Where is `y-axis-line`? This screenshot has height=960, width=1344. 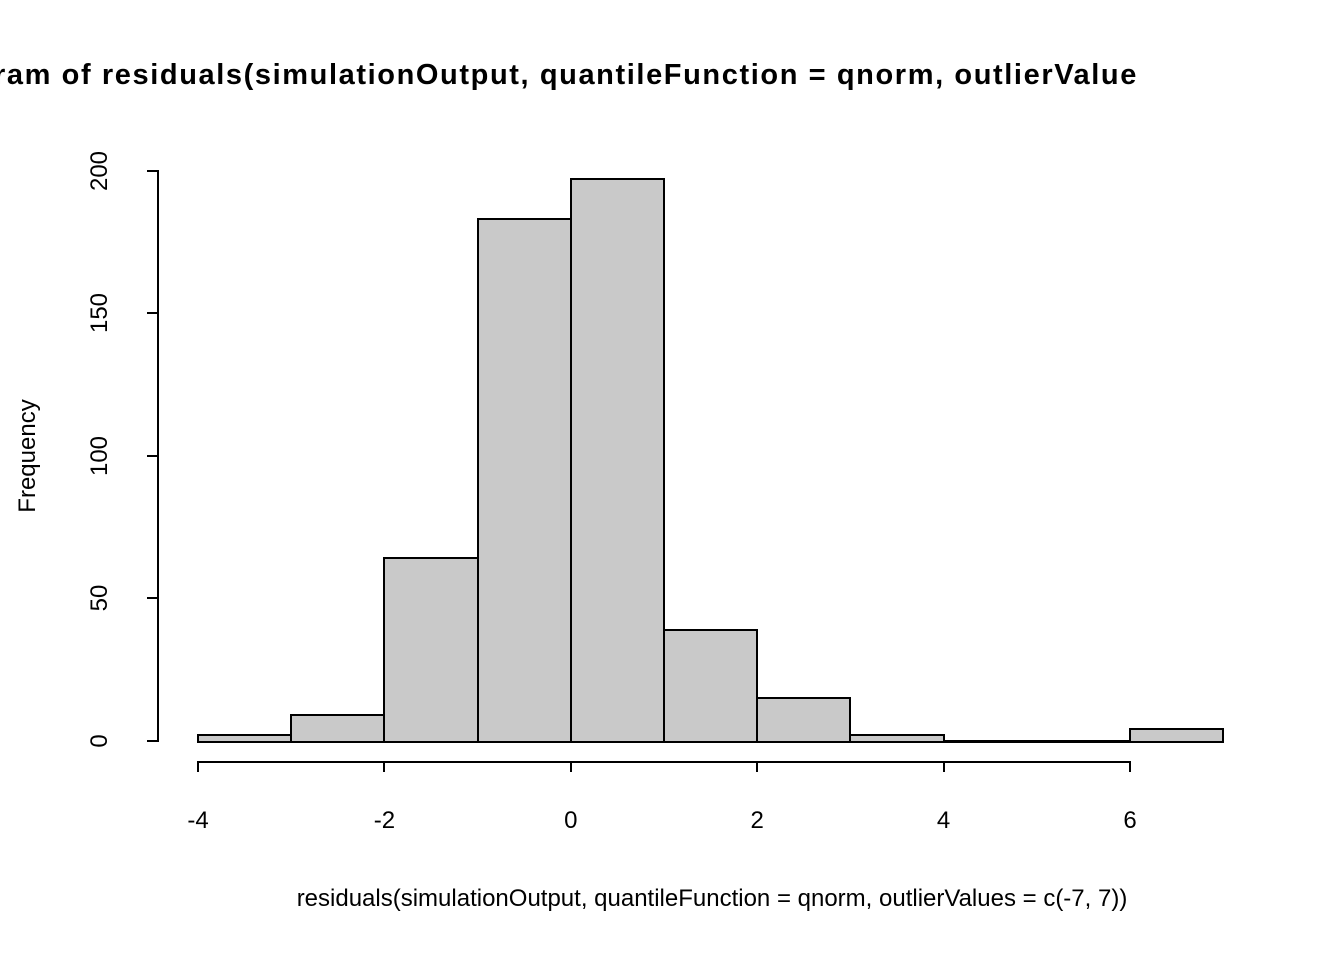 y-axis-line is located at coordinates (158, 455).